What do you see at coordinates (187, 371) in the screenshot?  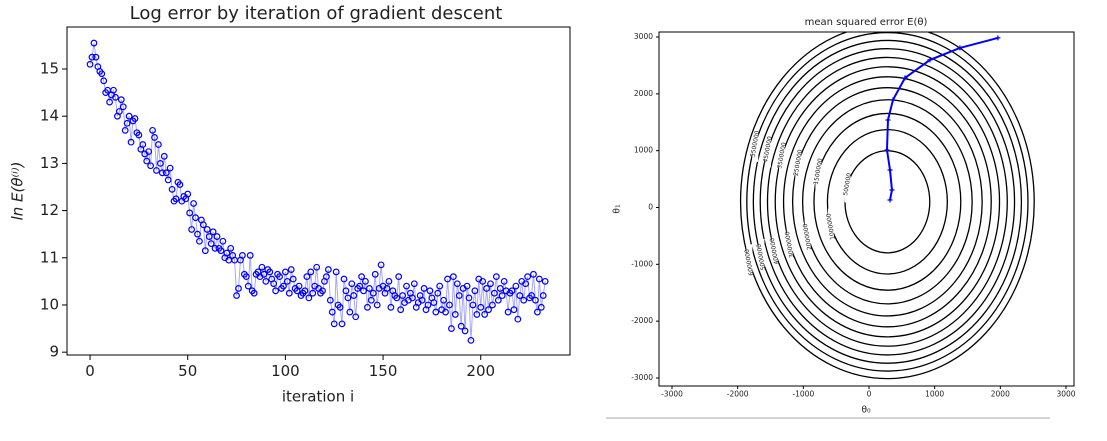 I see `x-tick-label: 50` at bounding box center [187, 371].